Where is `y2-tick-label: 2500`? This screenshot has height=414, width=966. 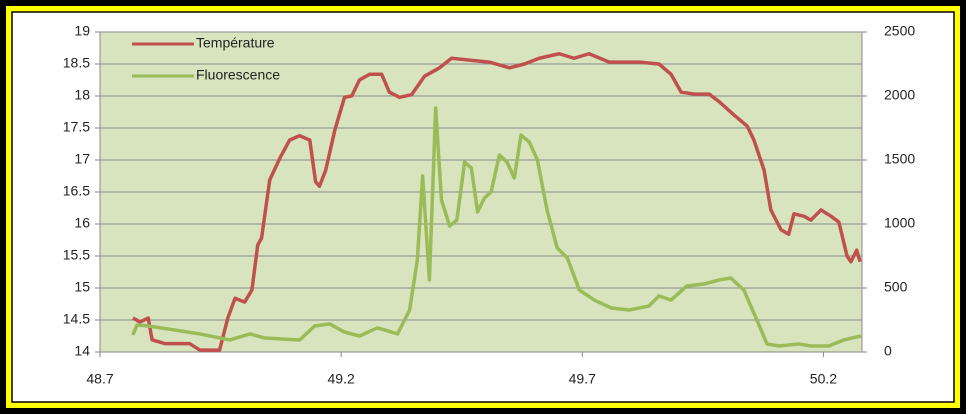
y2-tick-label: 2500 is located at coordinates (899, 31).